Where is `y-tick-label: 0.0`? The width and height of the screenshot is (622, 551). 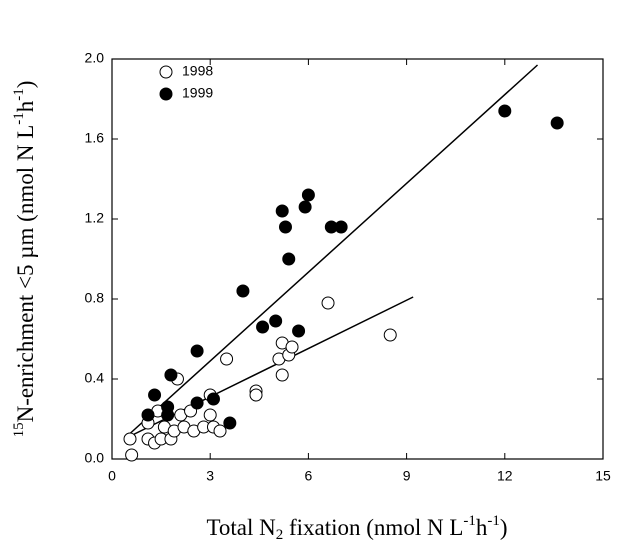
y-tick-label: 0.0 is located at coordinates (95, 458).